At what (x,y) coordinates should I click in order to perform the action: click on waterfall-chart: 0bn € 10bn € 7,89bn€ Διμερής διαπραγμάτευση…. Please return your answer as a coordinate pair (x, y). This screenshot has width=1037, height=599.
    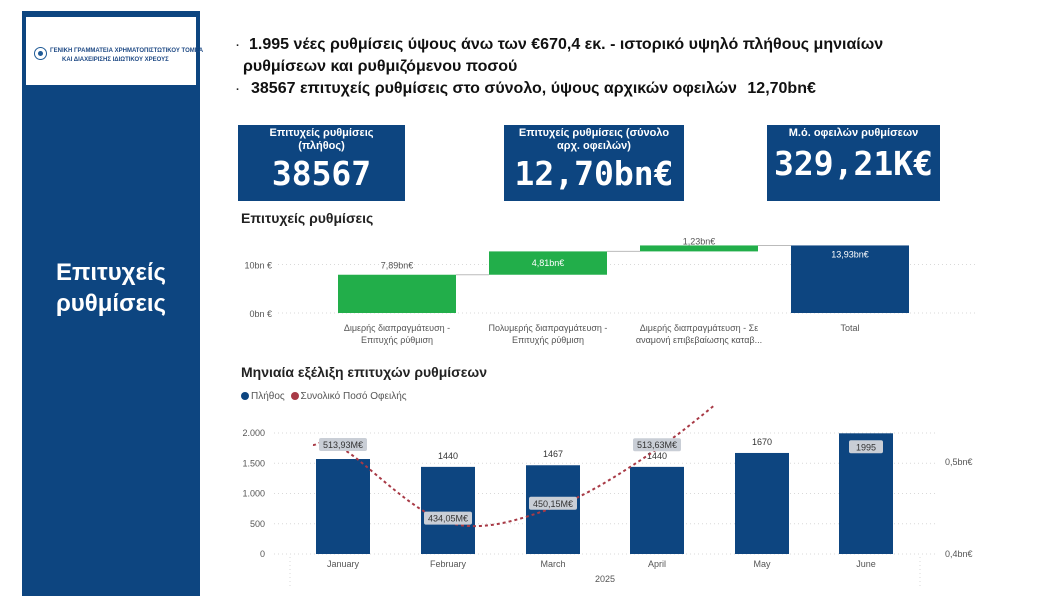
    Looking at the image, I should click on (609, 290).